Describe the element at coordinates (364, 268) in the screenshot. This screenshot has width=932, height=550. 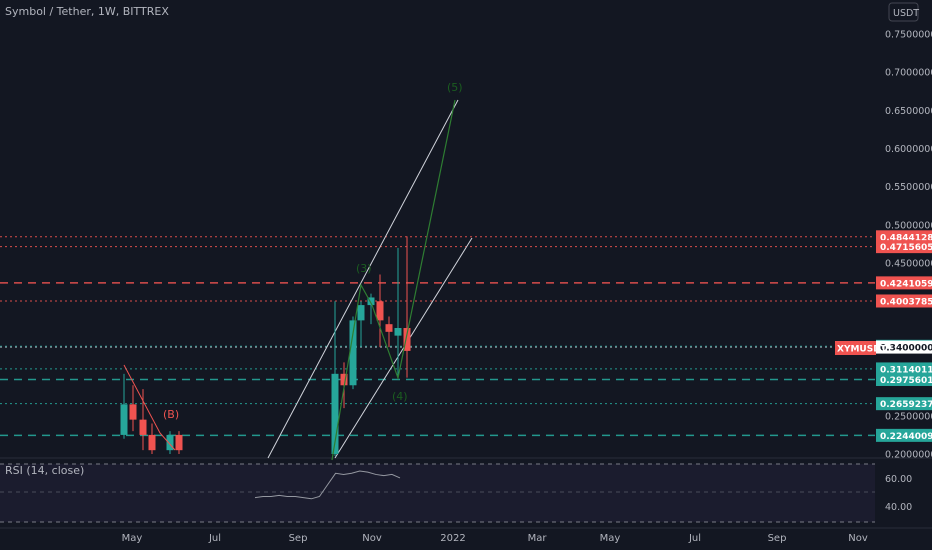
I see `wave-label-3: (3)` at that location.